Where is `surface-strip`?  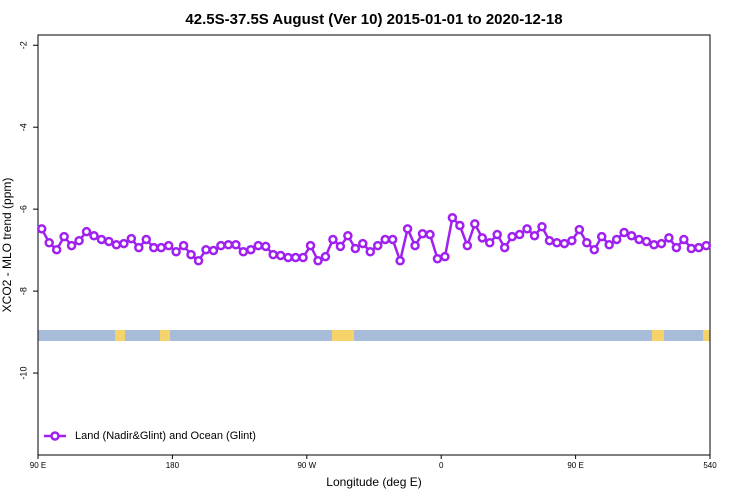
surface-strip is located at coordinates (374, 335).